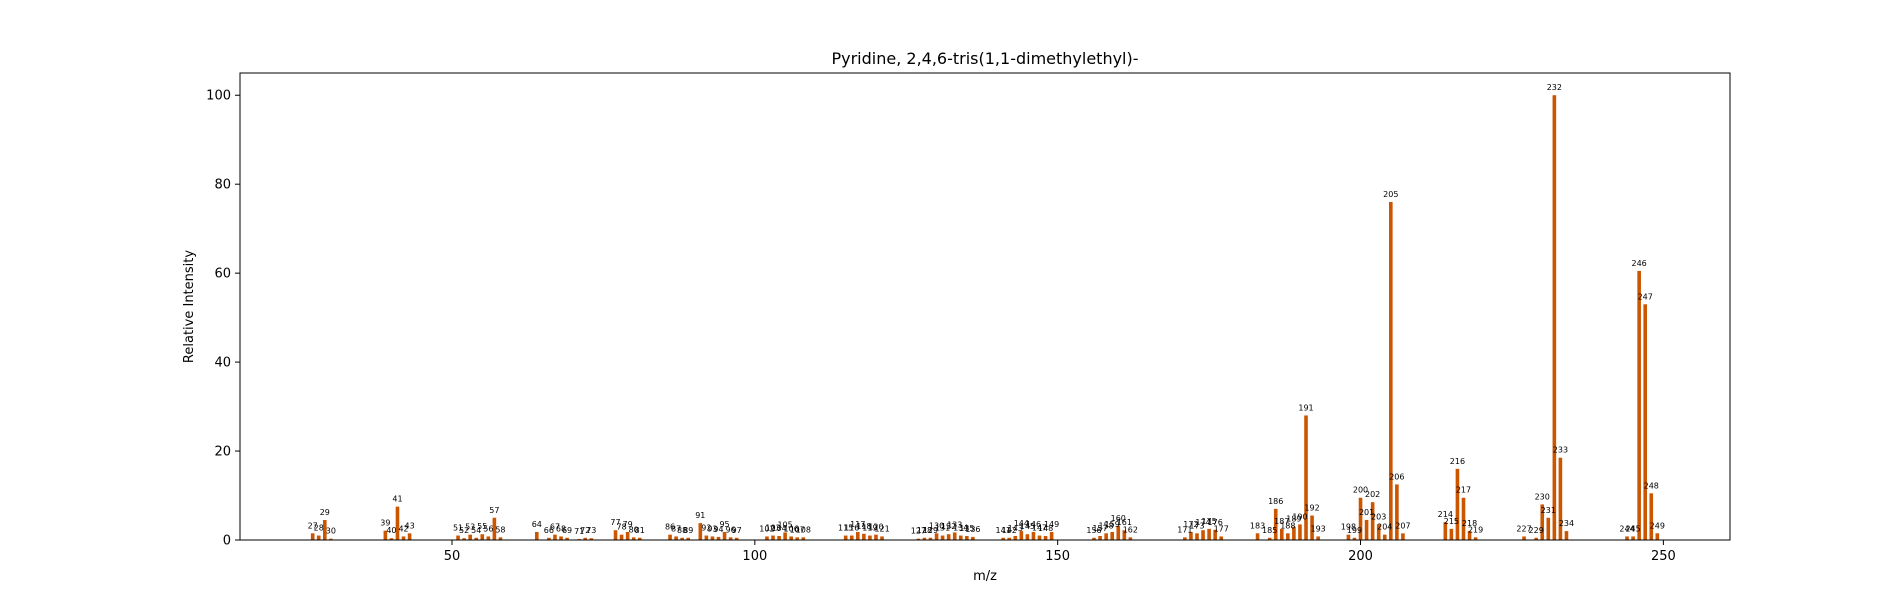 The image size is (1900, 600). I want to click on peak-label-247: 247, so click(1645, 296).